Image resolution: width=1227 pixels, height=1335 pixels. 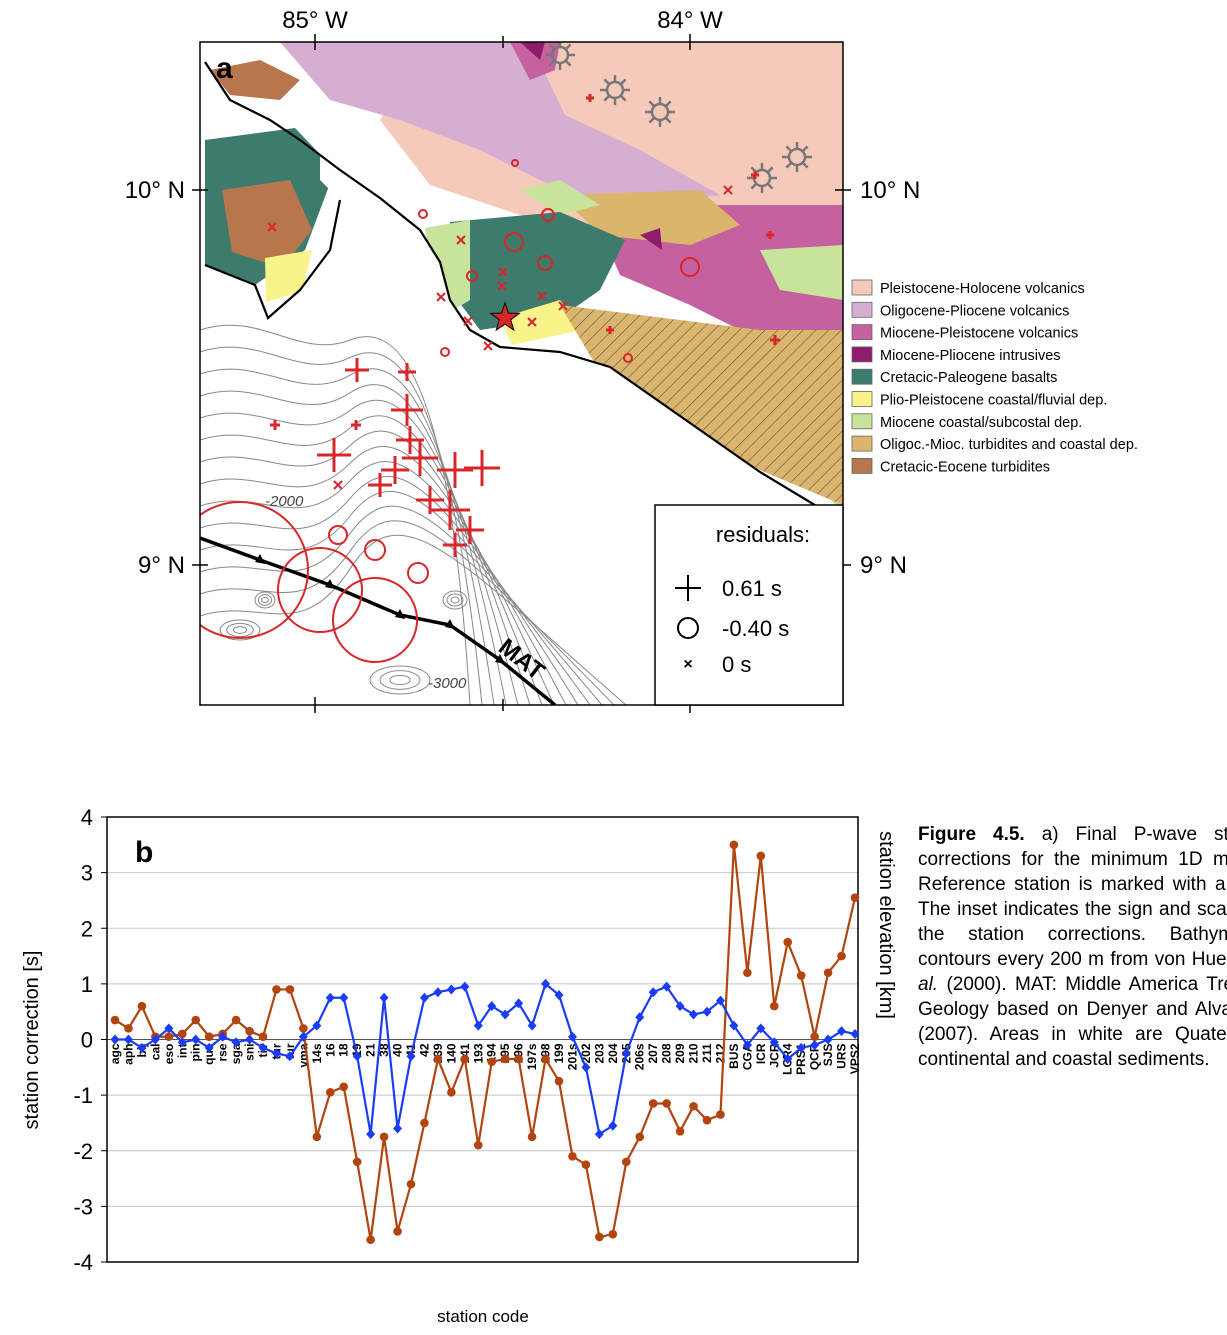 What do you see at coordinates (752, 588) in the screenshot?
I see `inset-label: 0.61 s` at bounding box center [752, 588].